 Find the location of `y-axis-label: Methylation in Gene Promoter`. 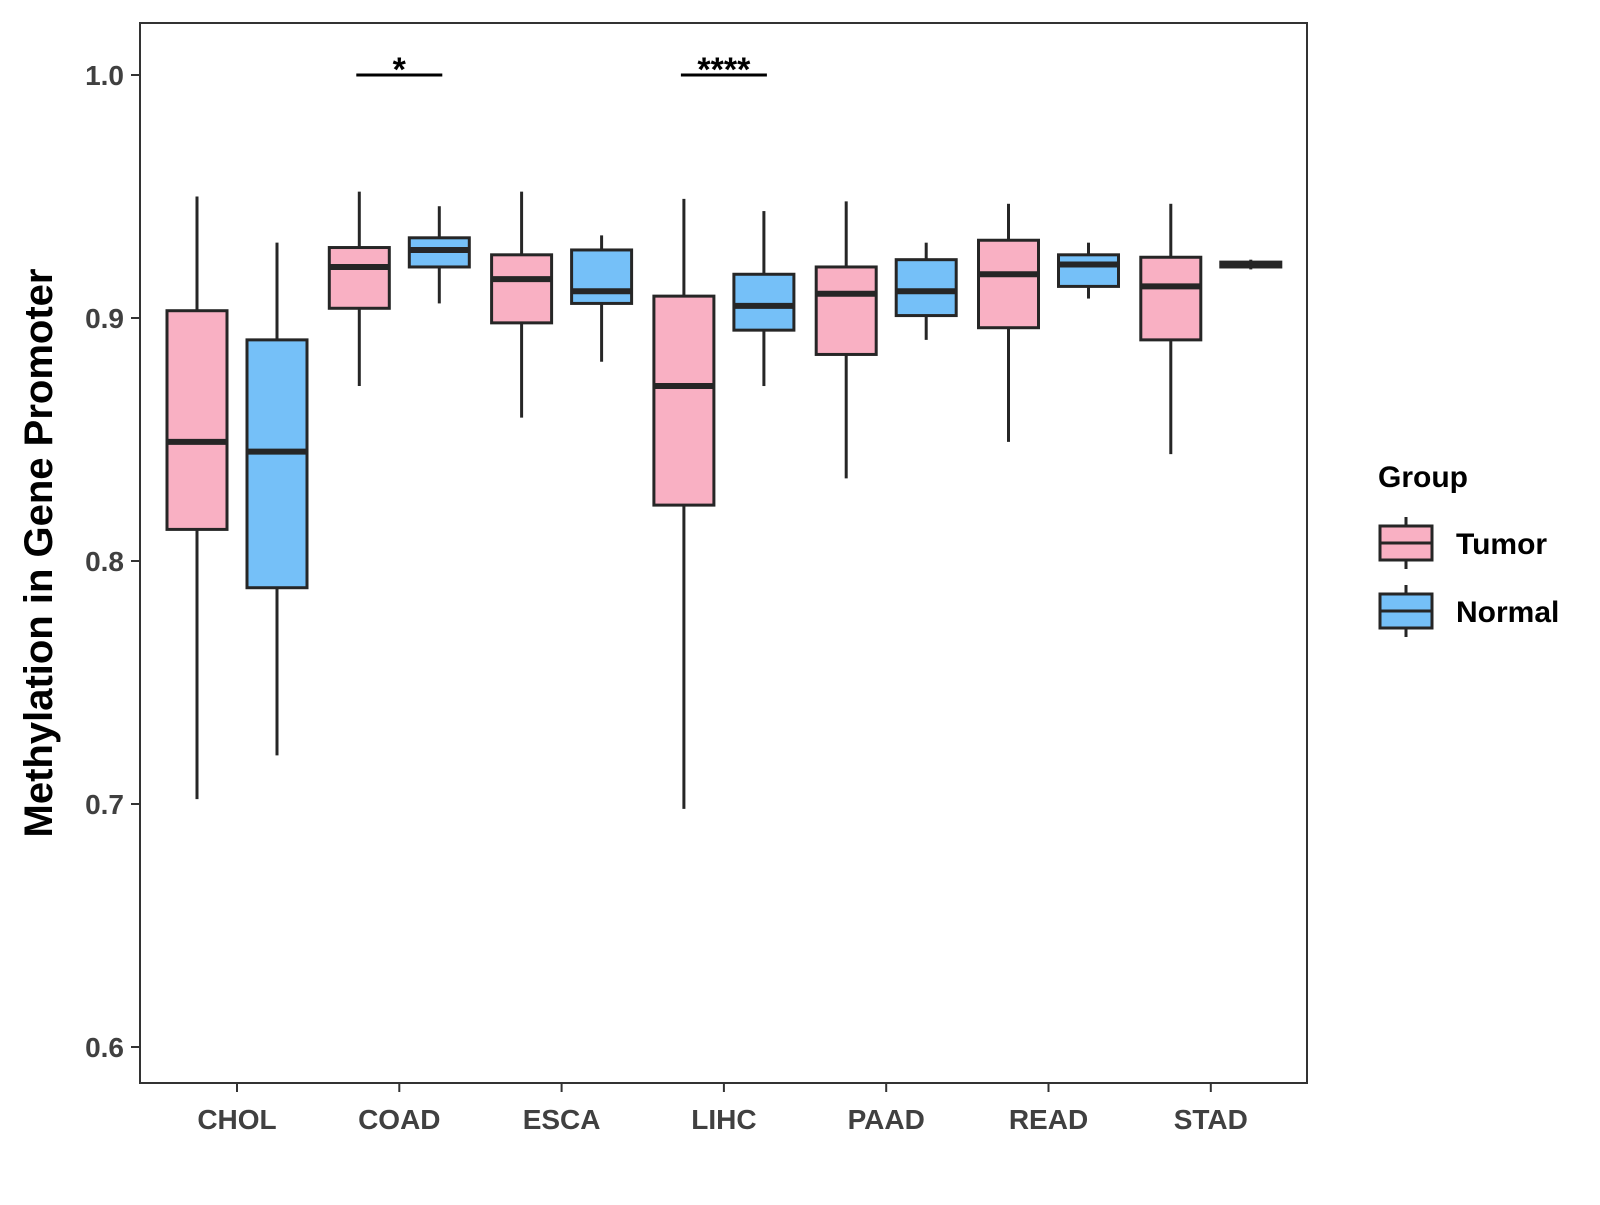

y-axis-label: Methylation in Gene Promoter is located at coordinates (39, 553).